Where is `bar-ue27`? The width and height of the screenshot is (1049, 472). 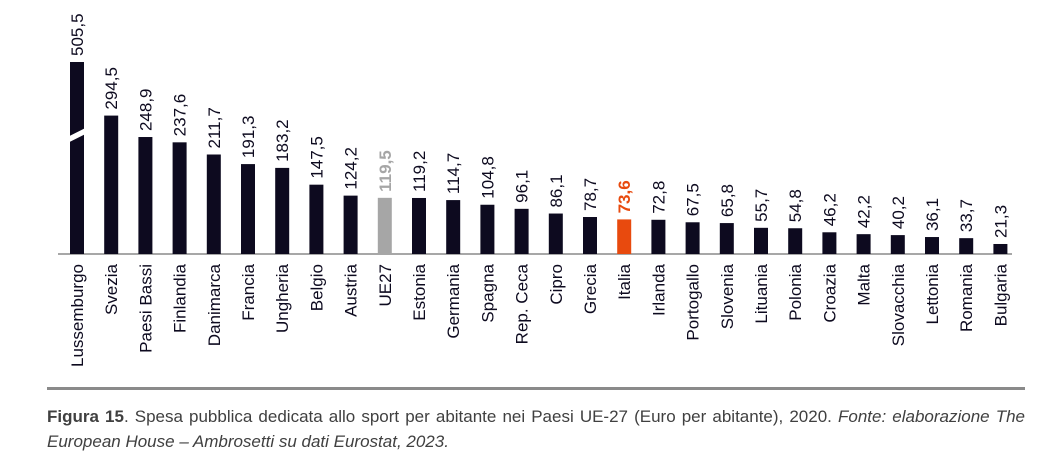 bar-ue27 is located at coordinates (384, 225).